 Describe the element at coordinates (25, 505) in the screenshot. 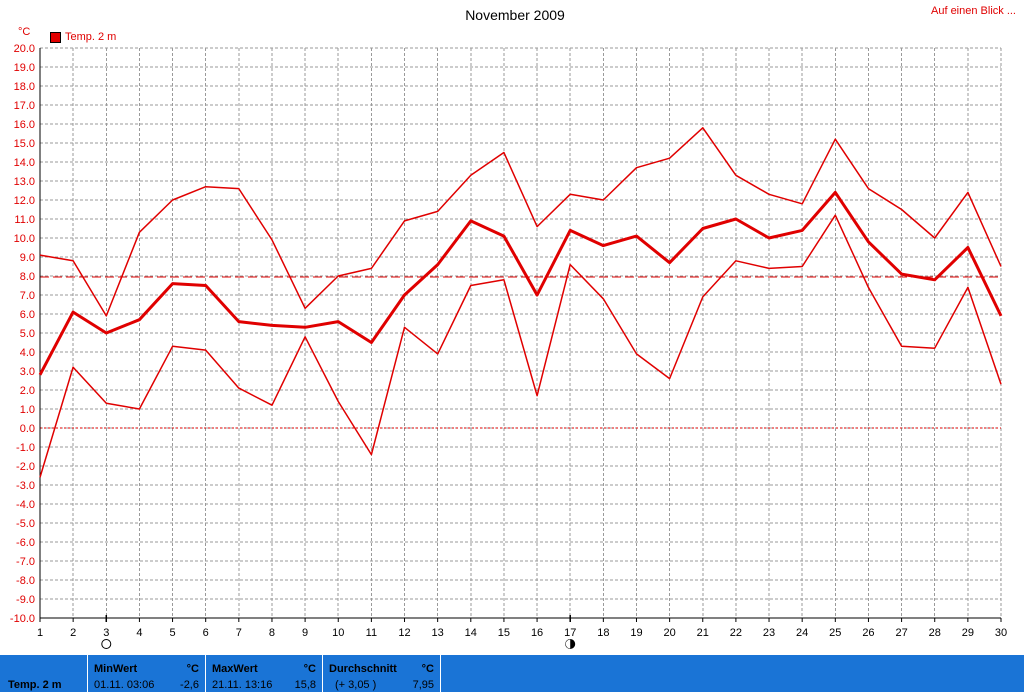

I see `y-tick-label: -4.0` at that location.